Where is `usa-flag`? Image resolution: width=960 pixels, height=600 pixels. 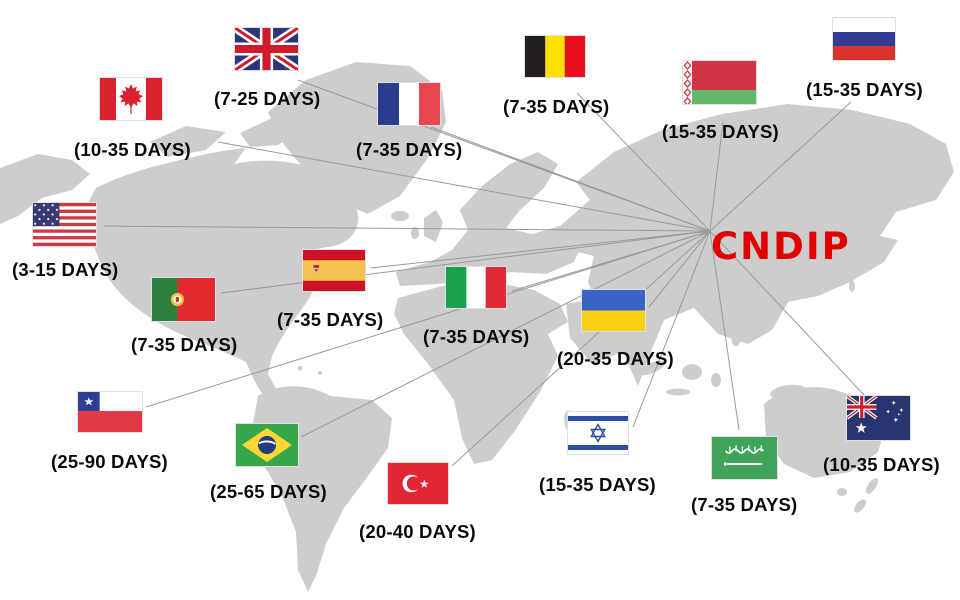
usa-flag is located at coordinates (64, 224).